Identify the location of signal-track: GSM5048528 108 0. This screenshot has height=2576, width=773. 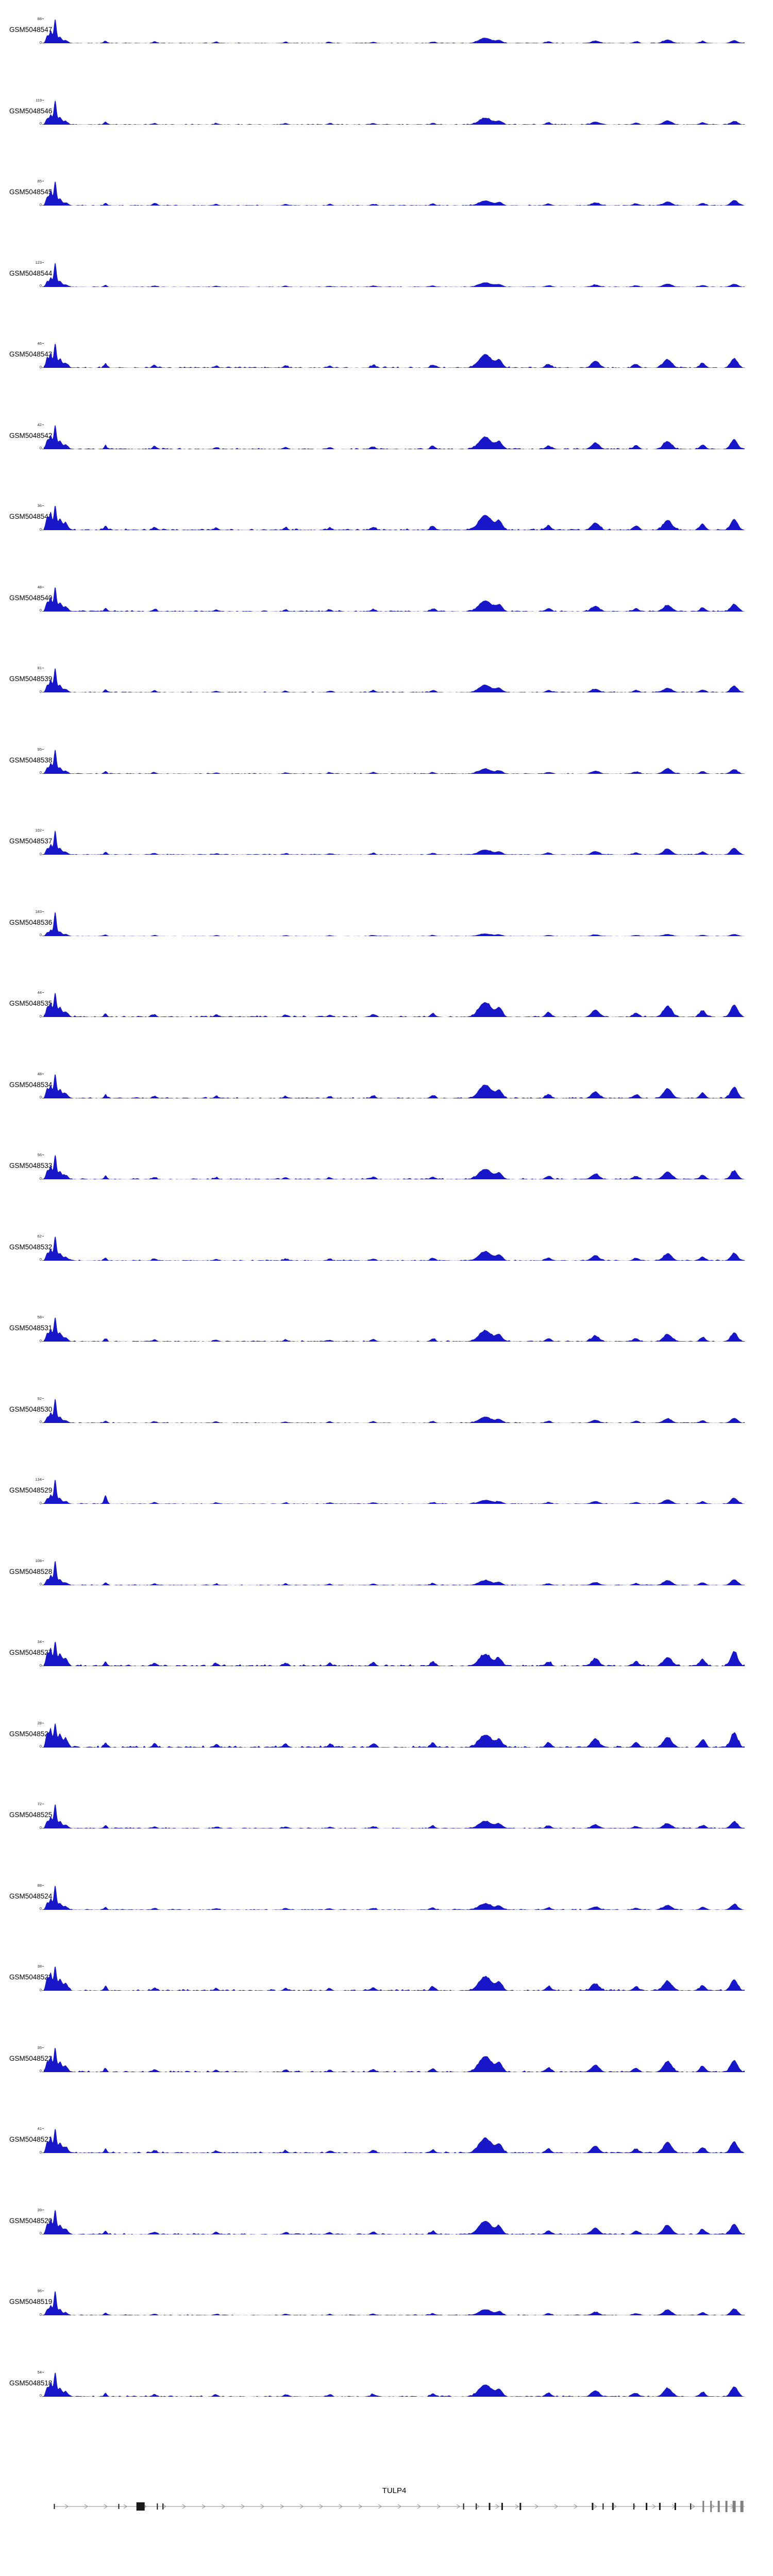
(386, 1596).